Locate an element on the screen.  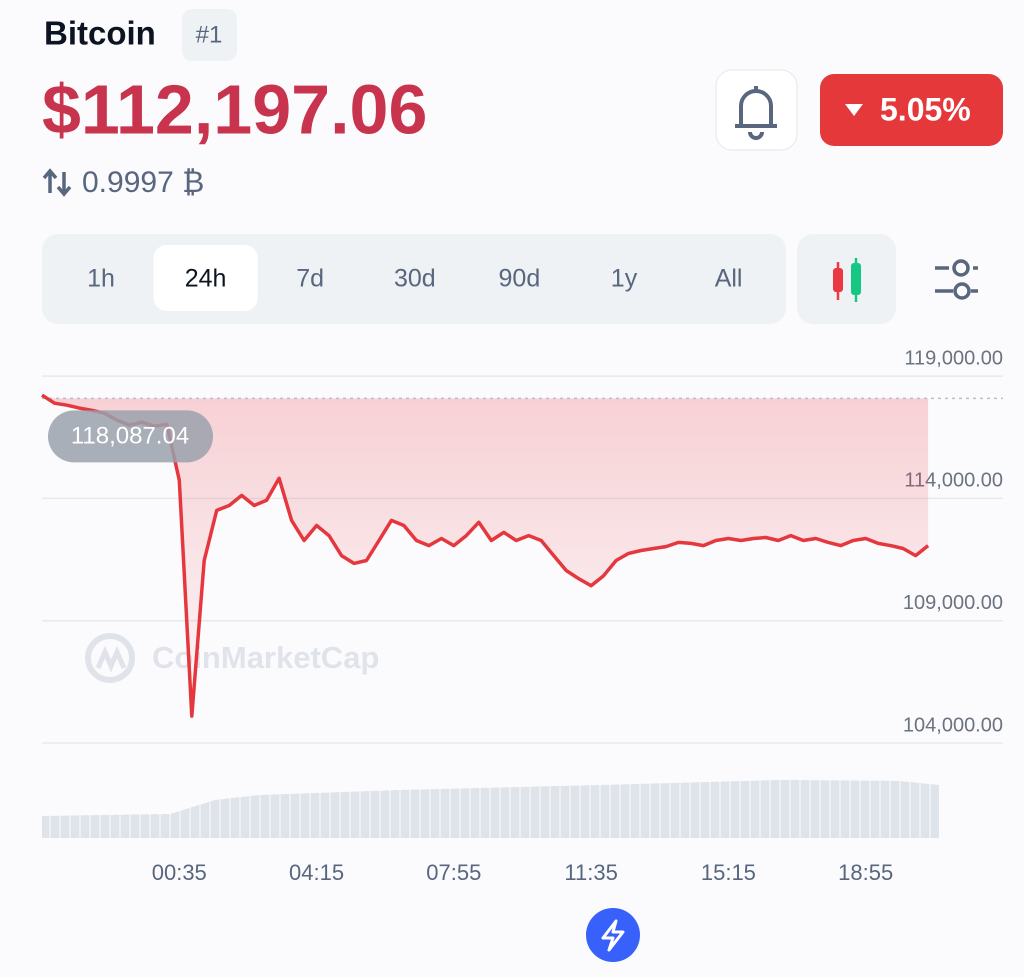
y-tick-label: 114,000.00 is located at coordinates (953, 481).